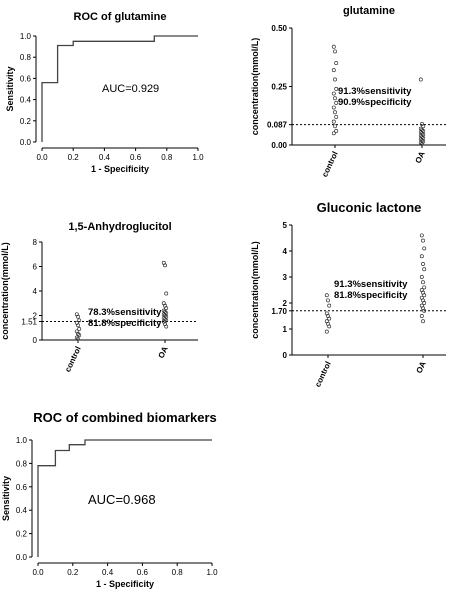  Describe the element at coordinates (35, 291) in the screenshot. I see `y-tick-label: 4` at that location.